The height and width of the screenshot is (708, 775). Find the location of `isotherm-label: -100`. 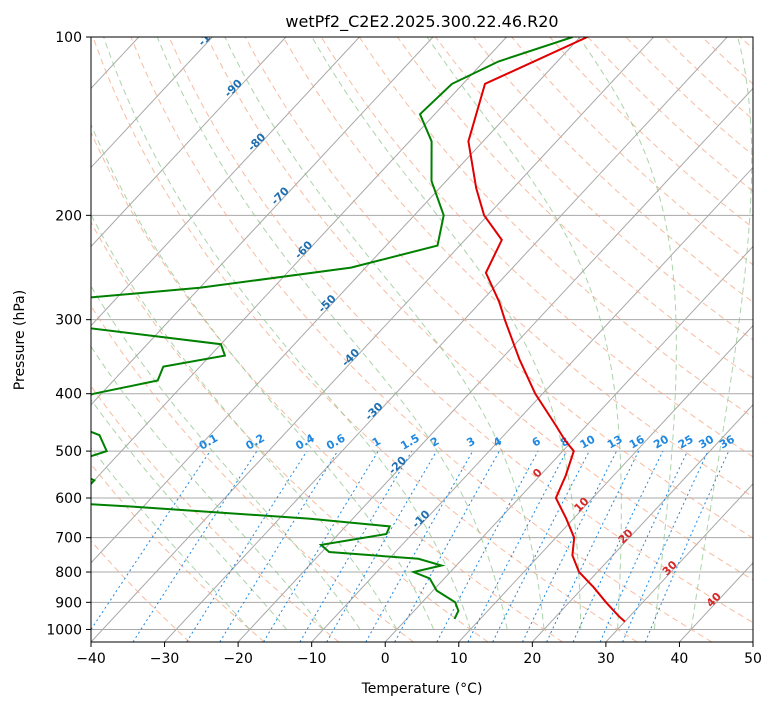

isotherm-label: -100 is located at coordinates (210, 34).